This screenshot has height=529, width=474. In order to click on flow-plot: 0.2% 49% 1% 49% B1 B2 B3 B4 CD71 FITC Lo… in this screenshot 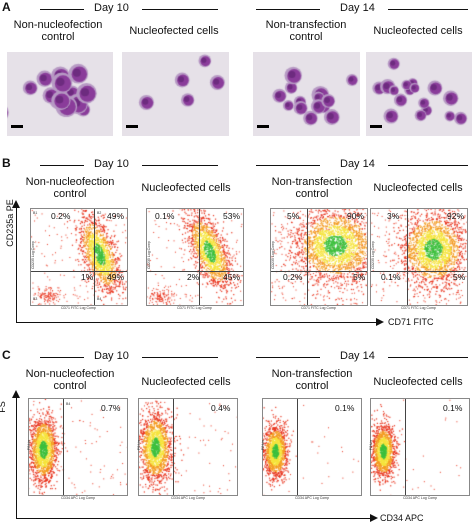, I will do `click(79, 259)`.